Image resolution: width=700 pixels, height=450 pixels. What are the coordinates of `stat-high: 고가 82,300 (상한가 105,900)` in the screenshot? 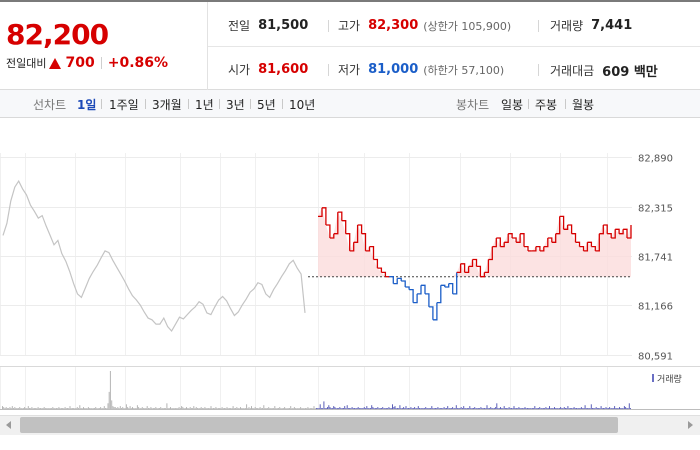 It's located at (424, 25).